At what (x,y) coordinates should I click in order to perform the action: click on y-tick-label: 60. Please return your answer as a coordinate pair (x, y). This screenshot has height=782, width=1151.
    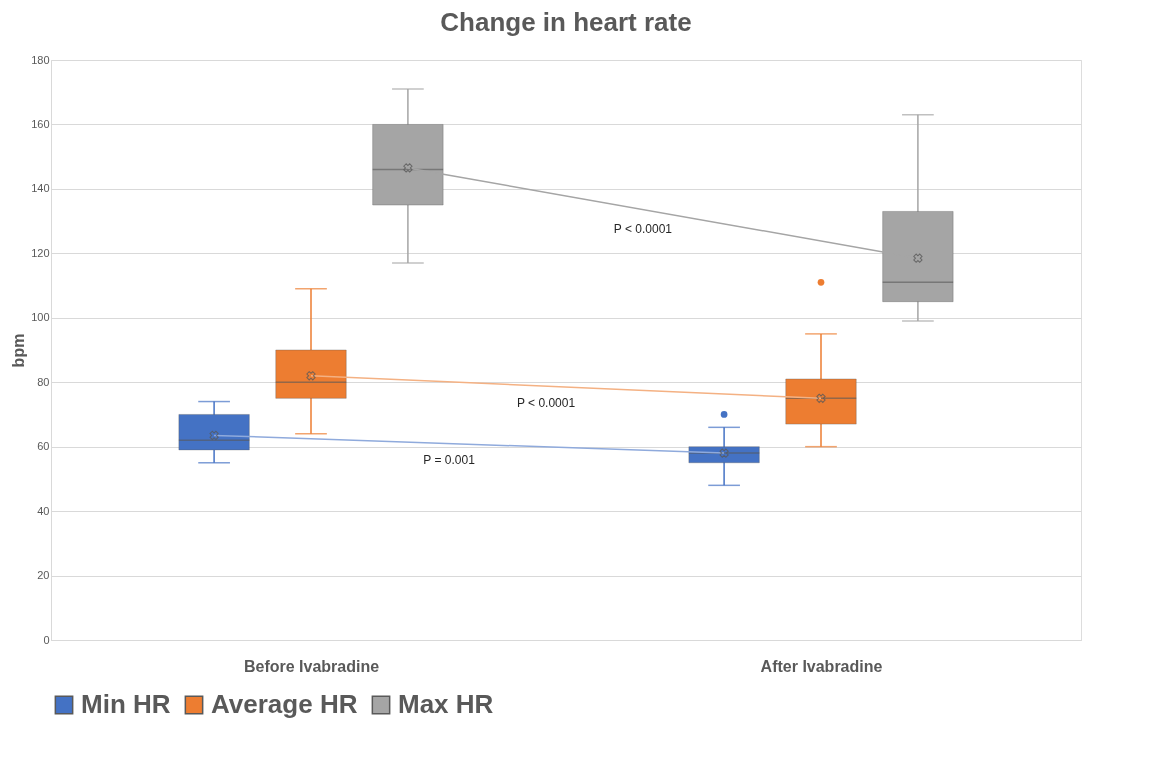
    Looking at the image, I should click on (43, 446).